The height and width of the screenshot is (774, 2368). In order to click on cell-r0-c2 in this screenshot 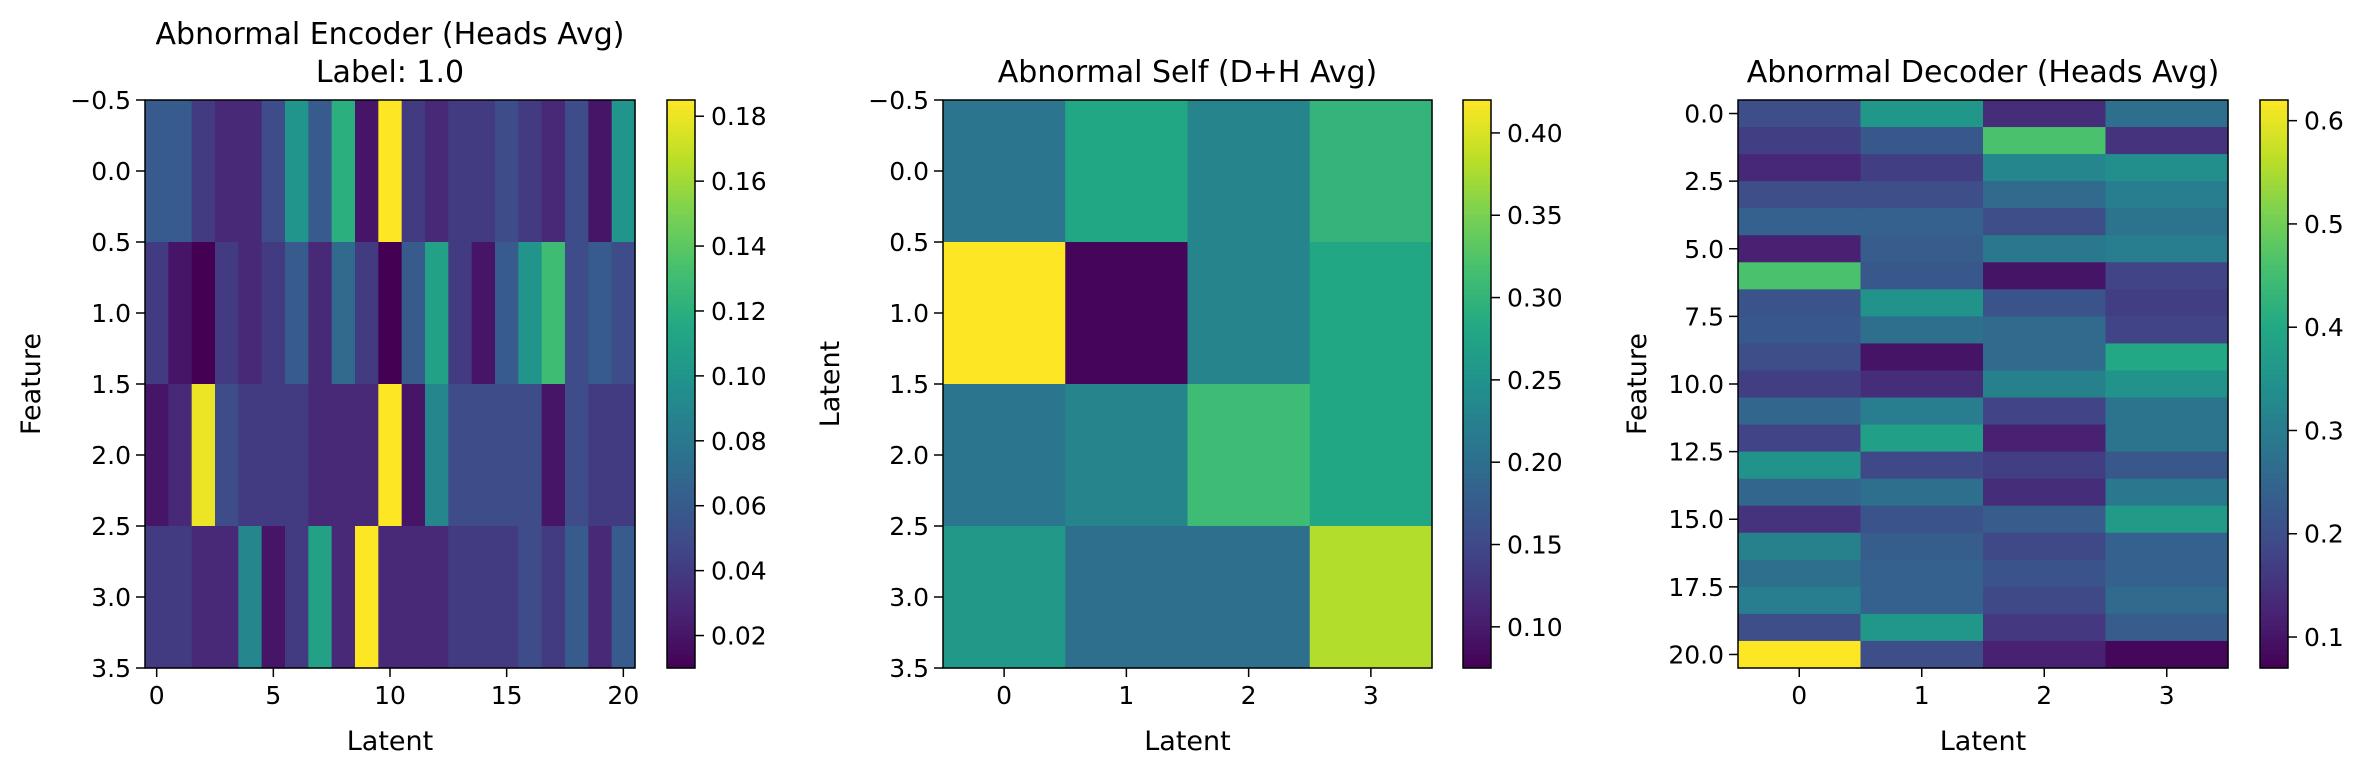, I will do `click(203, 171)`.